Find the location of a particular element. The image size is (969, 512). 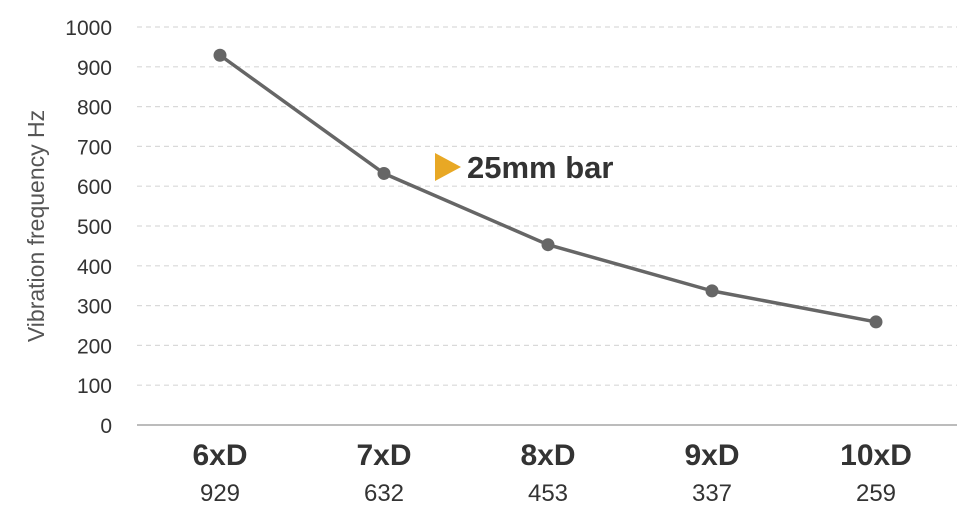

legend: 25mm bar is located at coordinates (524, 167).